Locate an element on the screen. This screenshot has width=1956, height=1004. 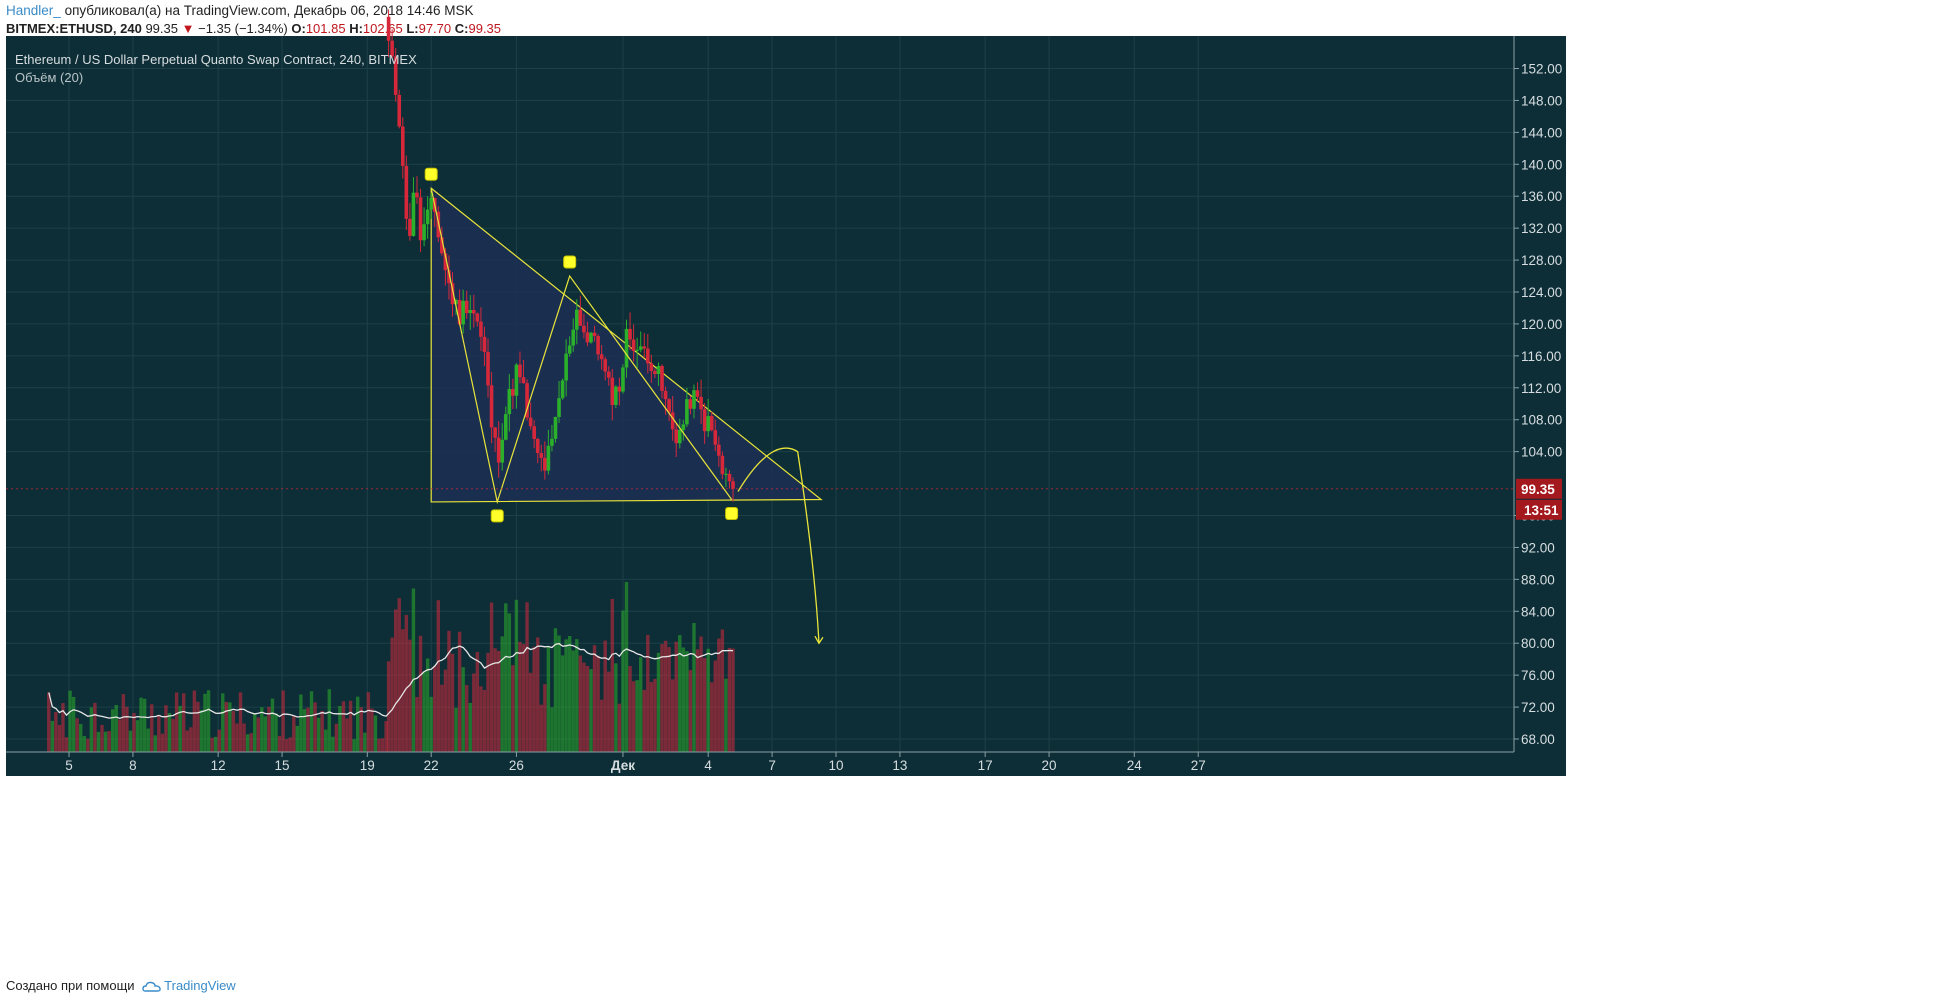
time-axis-ticks: 5 8 12 15 19 22 26 Дек 4 7 10 13 17 20 24 27 is located at coordinates (760, 762).